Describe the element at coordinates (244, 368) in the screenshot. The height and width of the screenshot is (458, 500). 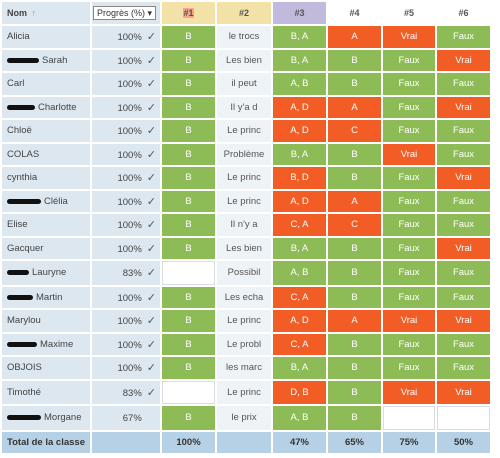
I see `answer-cell: les marc` at that location.